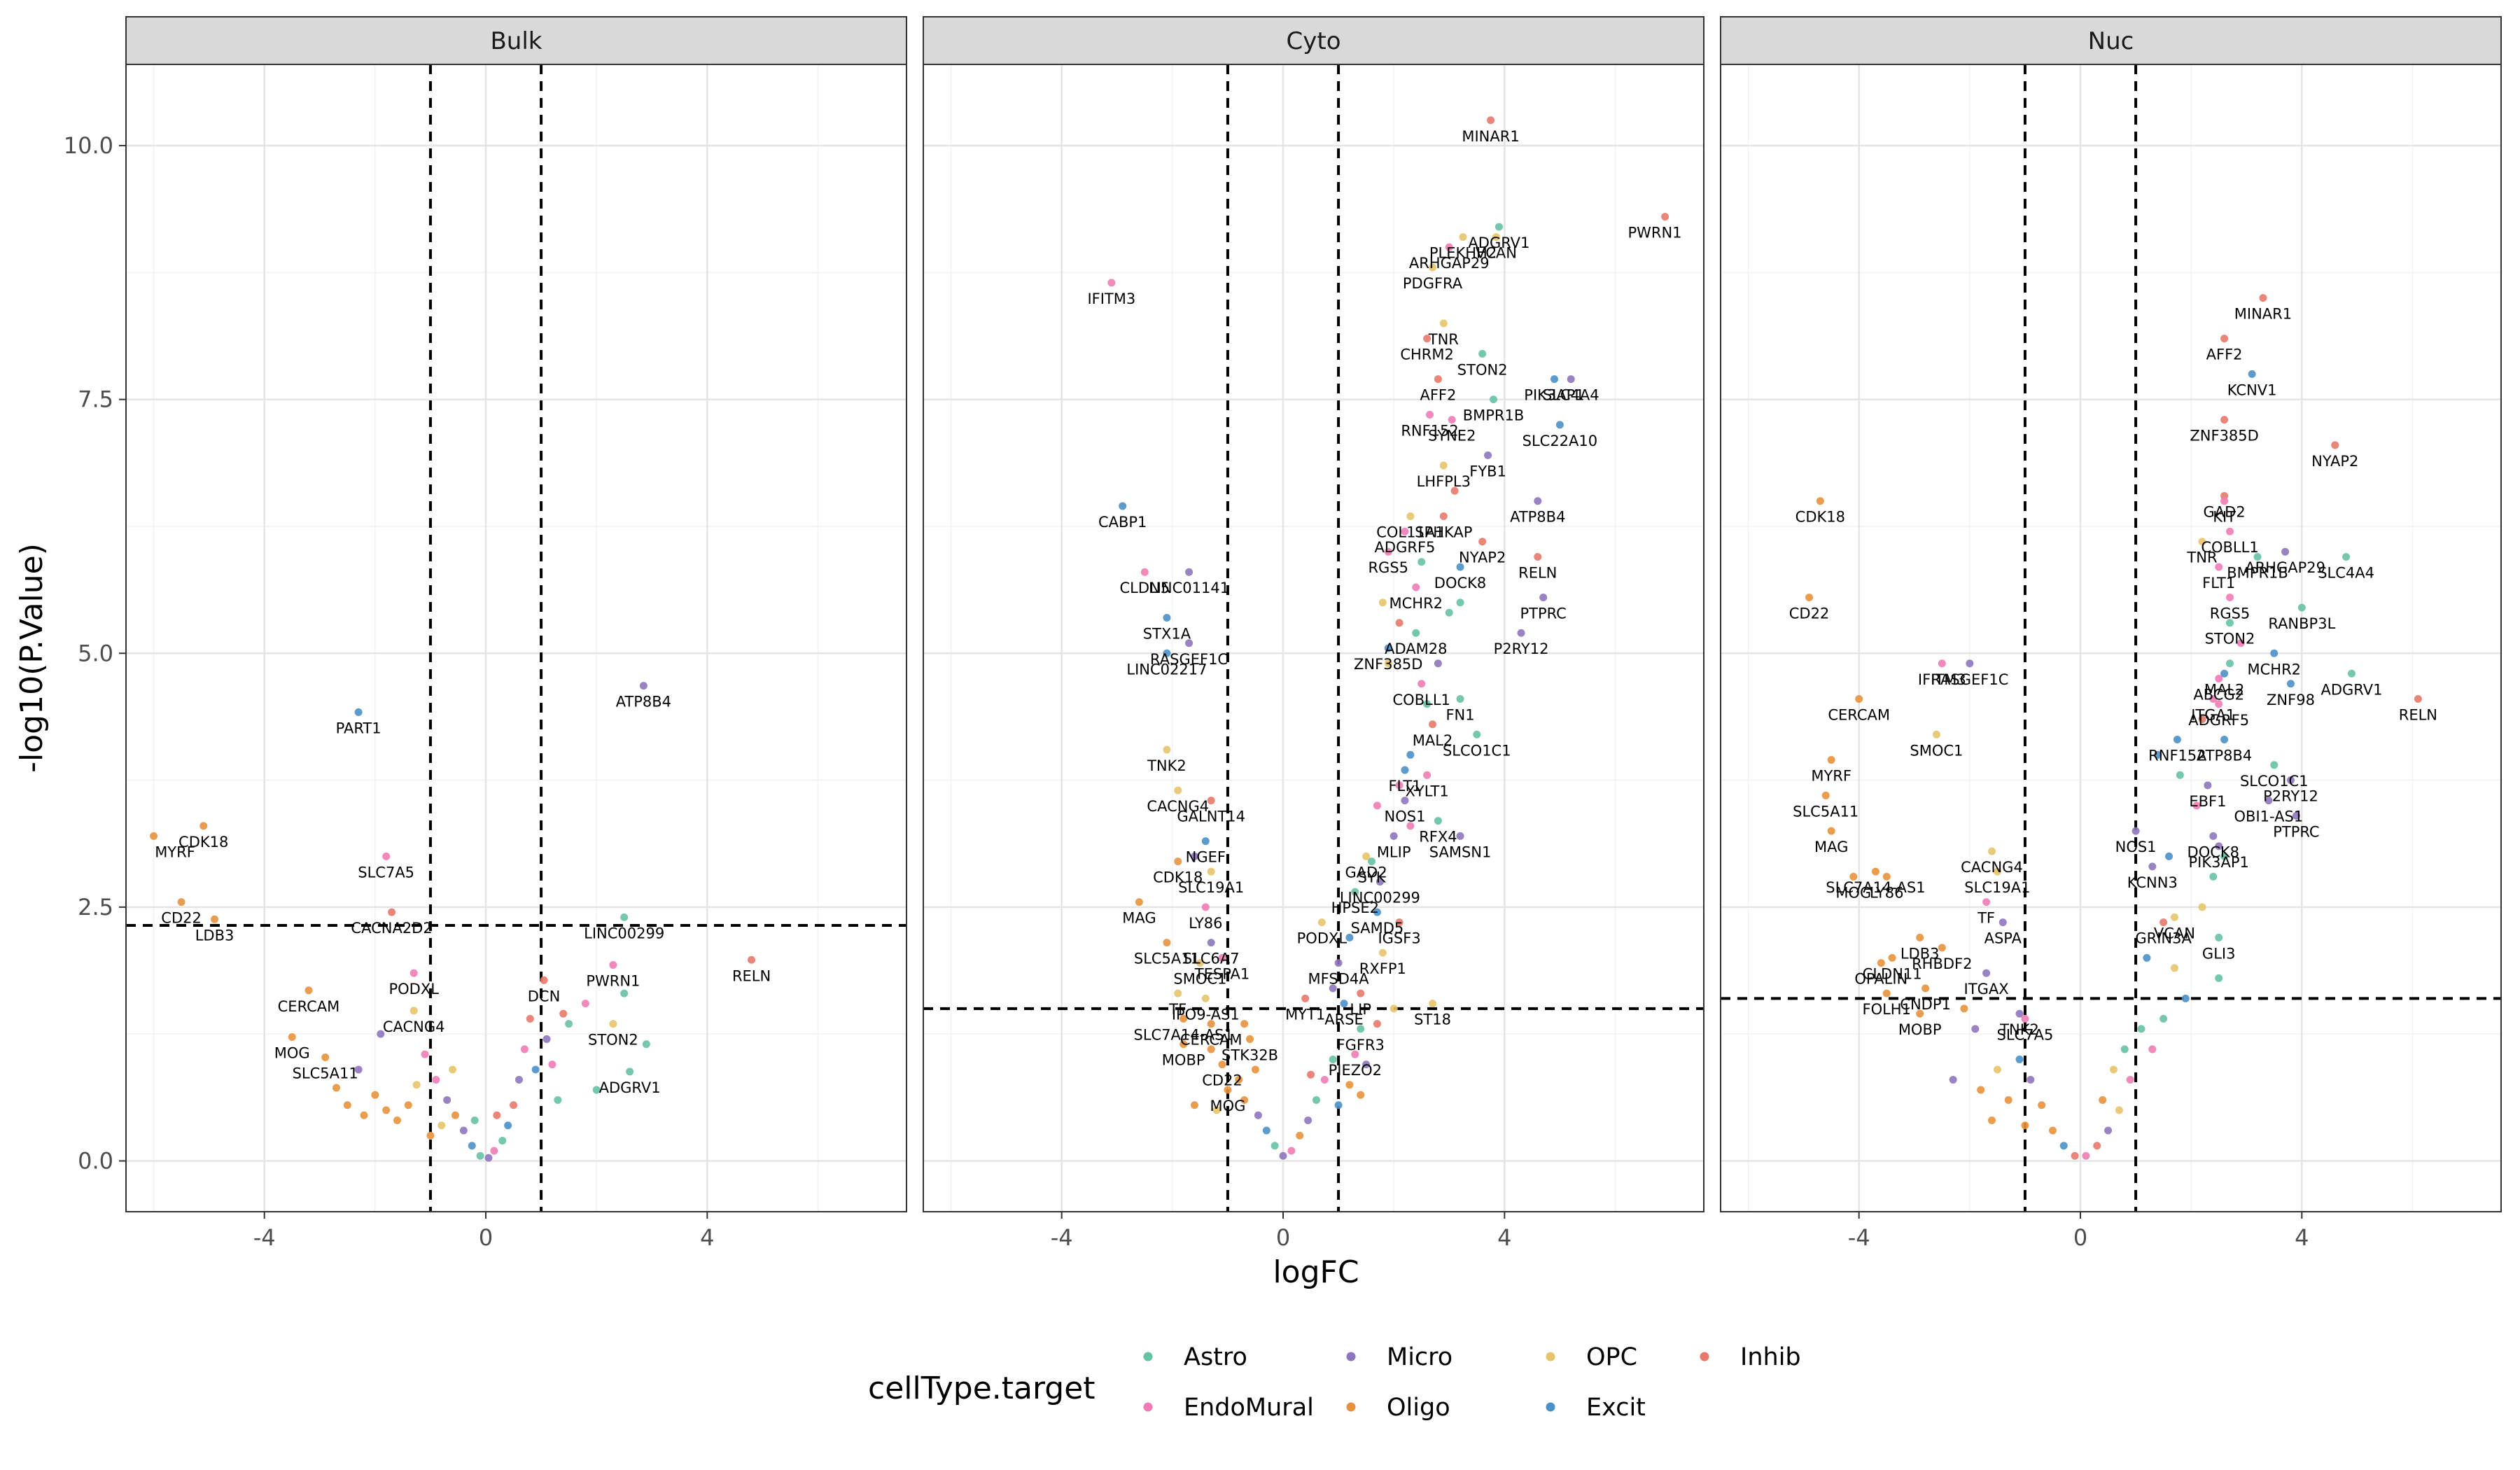 Image resolution: width=2520 pixels, height=1470 pixels. What do you see at coordinates (2291, 700) in the screenshot?
I see `point-label: ZNF98` at bounding box center [2291, 700].